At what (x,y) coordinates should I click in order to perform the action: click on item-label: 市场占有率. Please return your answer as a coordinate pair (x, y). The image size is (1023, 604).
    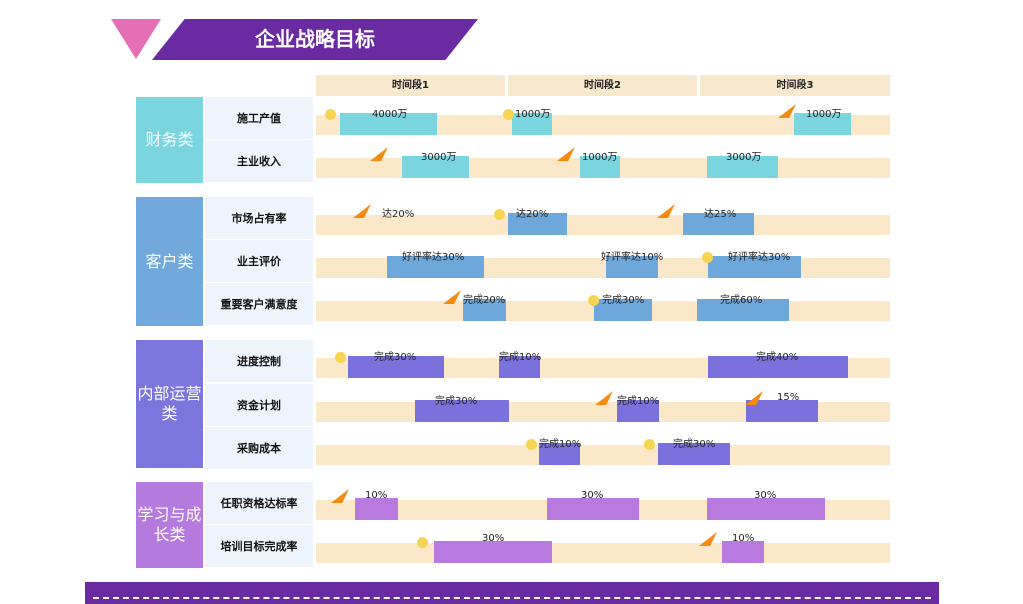
    Looking at the image, I should click on (259, 218).